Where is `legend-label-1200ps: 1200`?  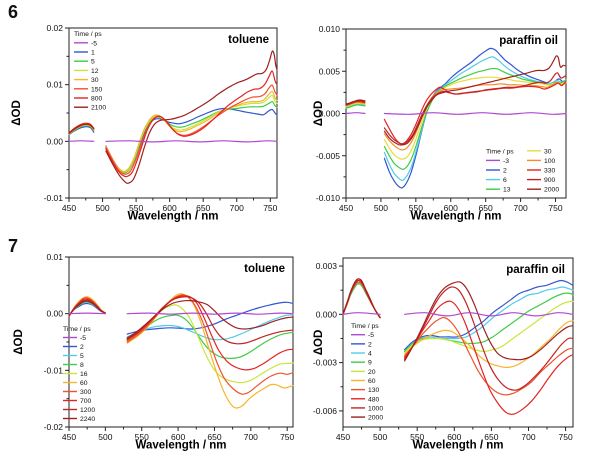 legend-label-1200ps: 1200 is located at coordinates (87, 410).